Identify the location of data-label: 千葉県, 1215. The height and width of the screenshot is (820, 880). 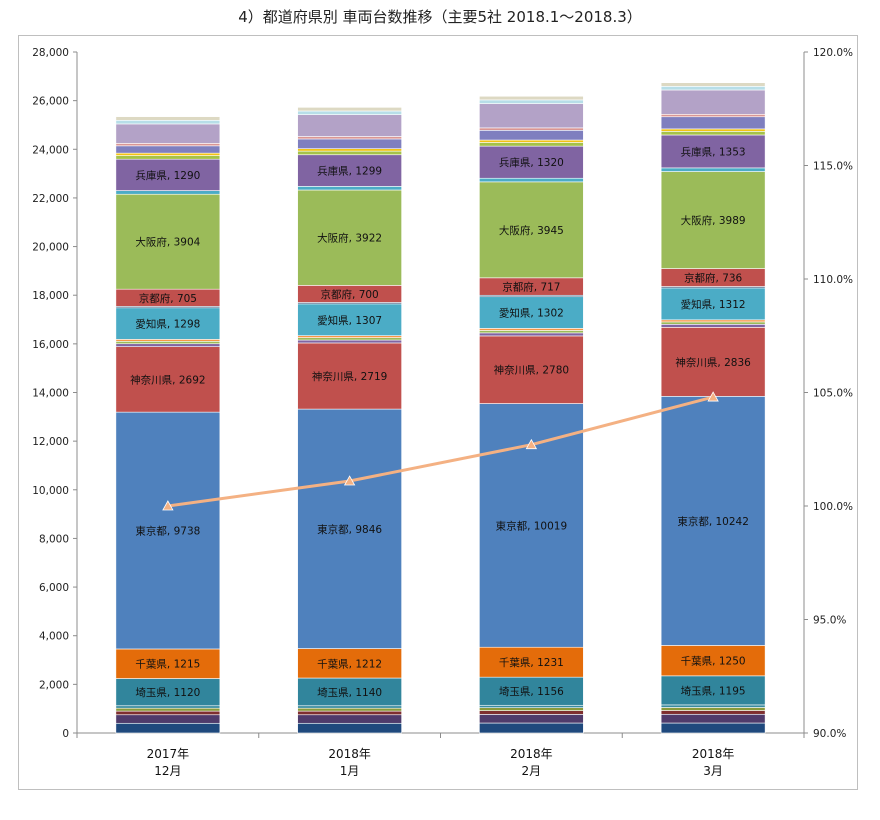
(167, 664).